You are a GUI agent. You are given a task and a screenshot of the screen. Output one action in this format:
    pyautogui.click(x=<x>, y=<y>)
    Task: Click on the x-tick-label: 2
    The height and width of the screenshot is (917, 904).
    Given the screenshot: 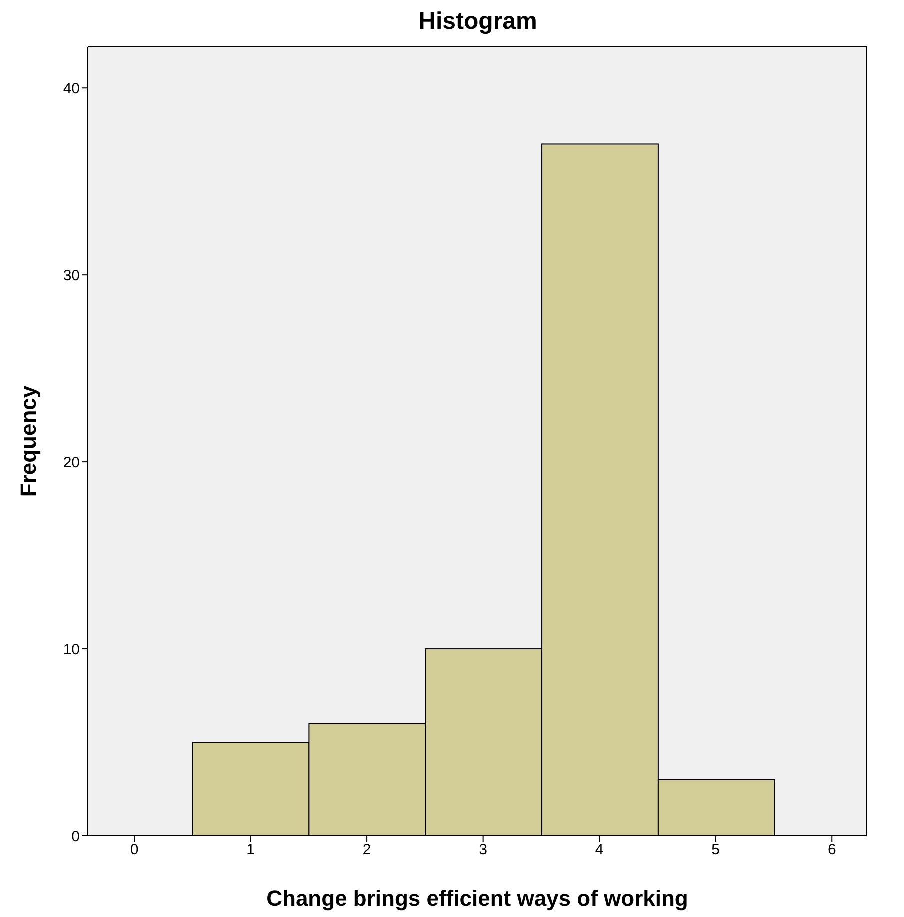 What is the action you would take?
    pyautogui.click(x=367, y=850)
    